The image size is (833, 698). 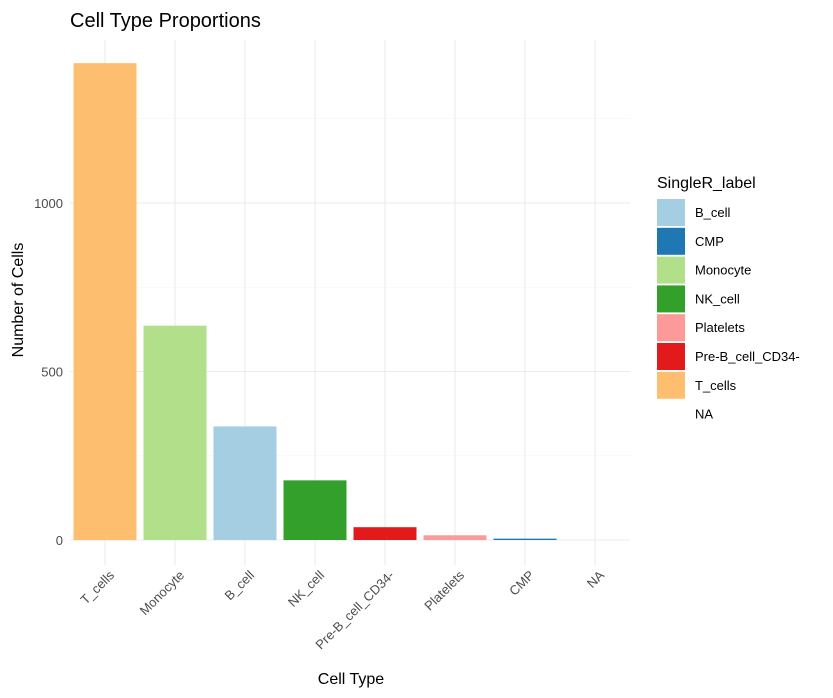 I want to click on x-tick-label: NA, so click(x=596, y=579).